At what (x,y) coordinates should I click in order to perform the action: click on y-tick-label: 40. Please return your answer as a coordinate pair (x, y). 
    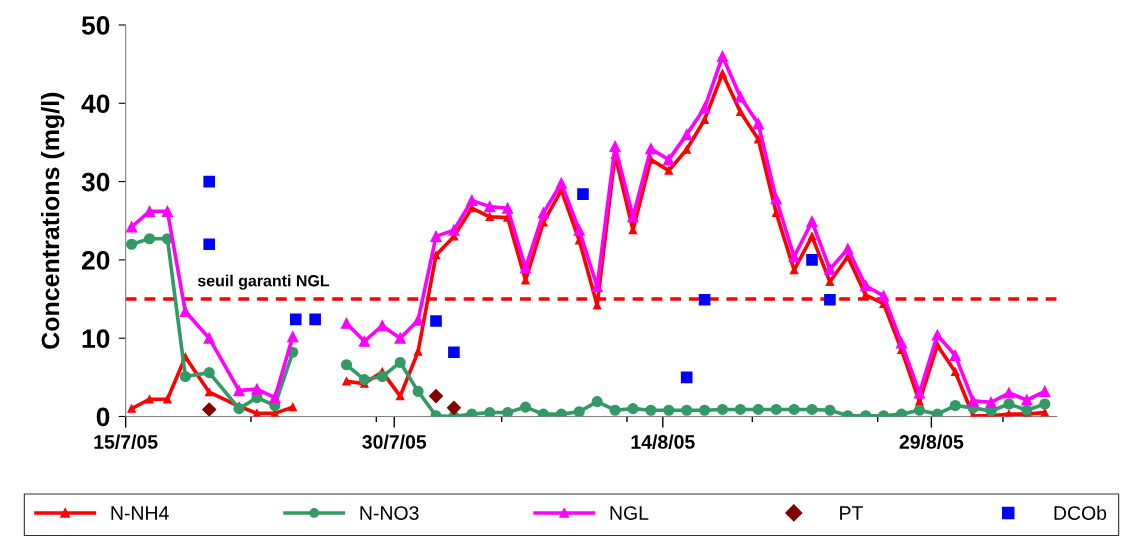
    Looking at the image, I should click on (95, 104).